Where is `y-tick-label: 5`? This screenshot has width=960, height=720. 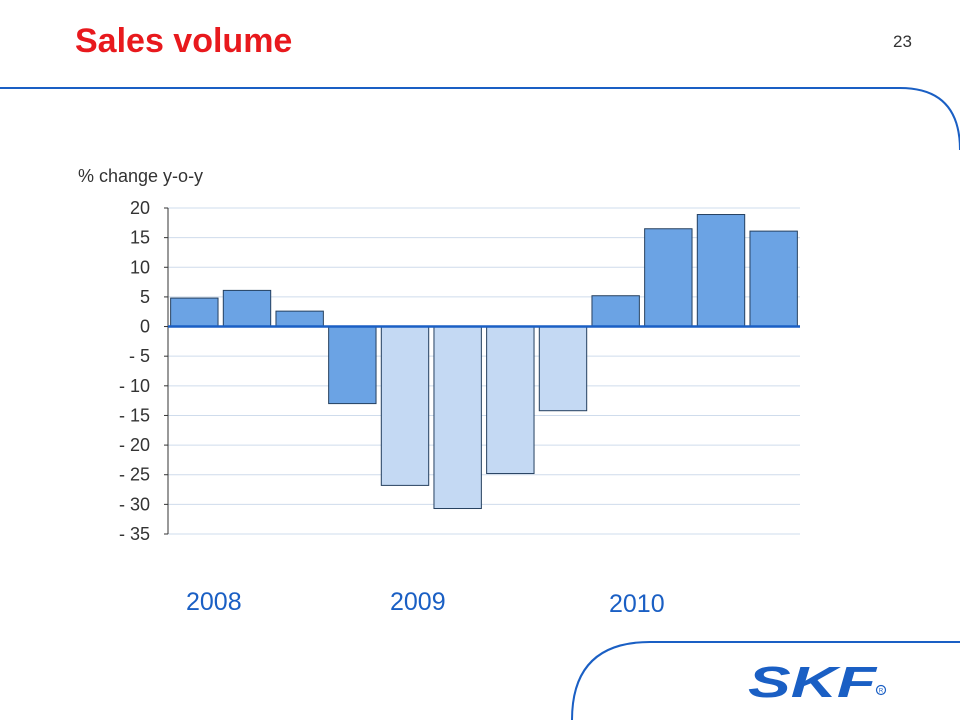
y-tick-label: 5 is located at coordinates (145, 297).